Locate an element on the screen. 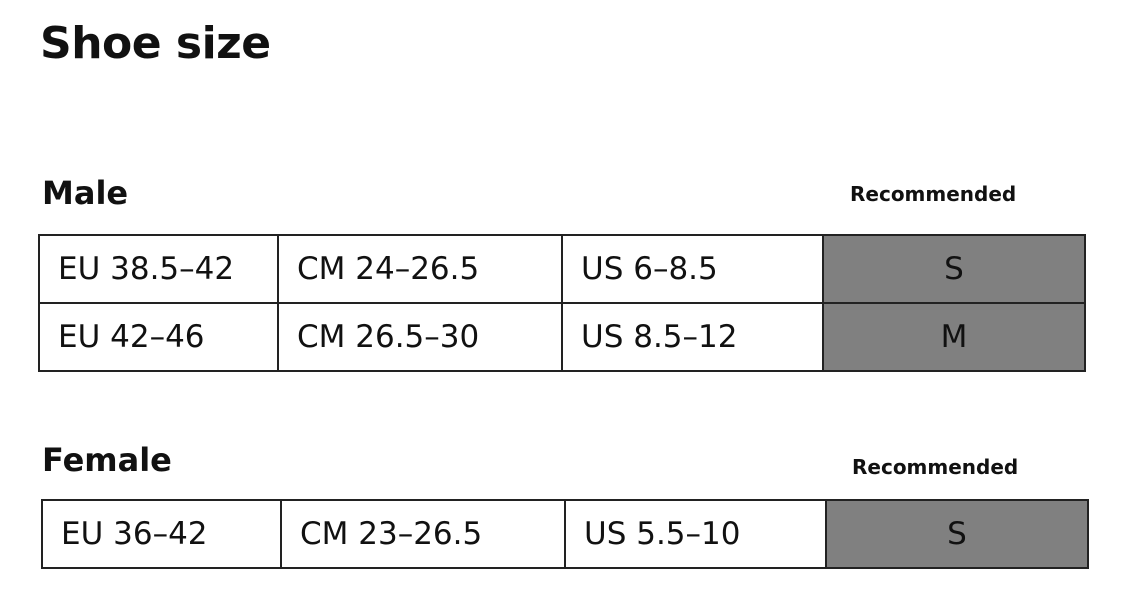  eu-cell: EU 36–42 is located at coordinates (161, 534).